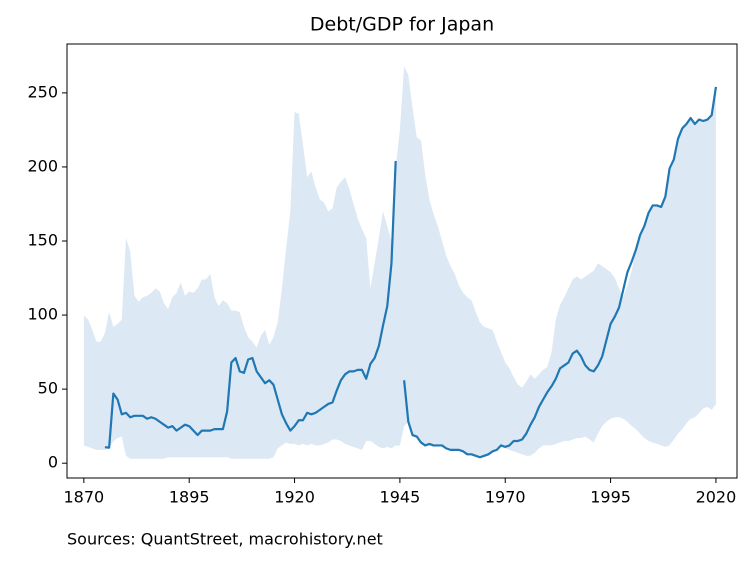 This screenshot has width=755, height=563. I want to click on y-tick-label: 0, so click(53, 462).